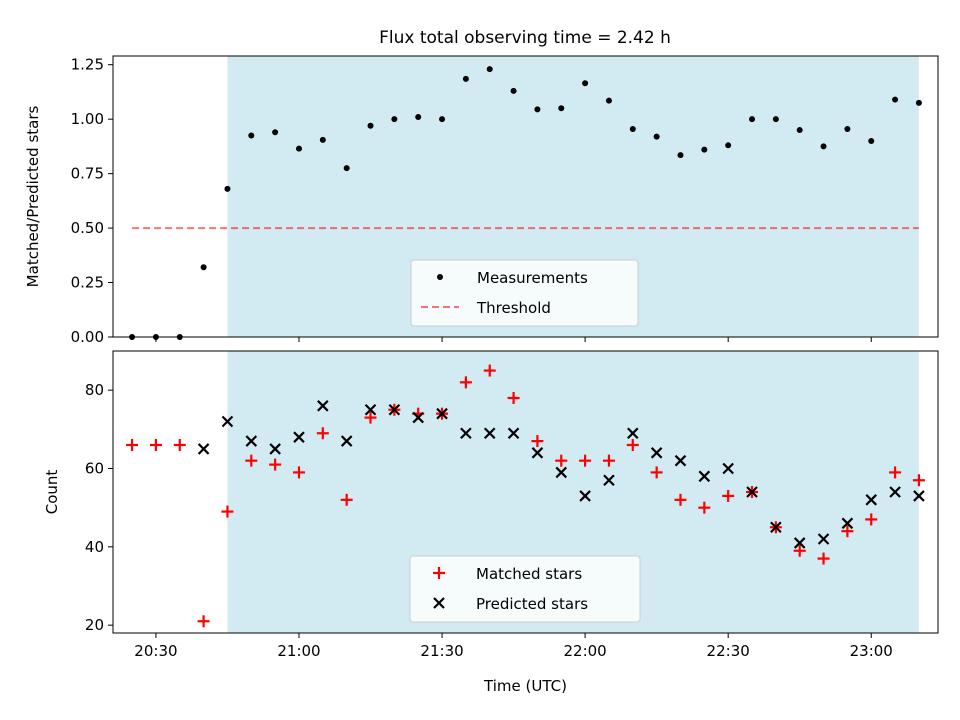 Image resolution: width=960 pixels, height=720 pixels. Describe the element at coordinates (99, 507) in the screenshot. I see `bottom-y-axis-ticks: 20 40 60 80` at that location.